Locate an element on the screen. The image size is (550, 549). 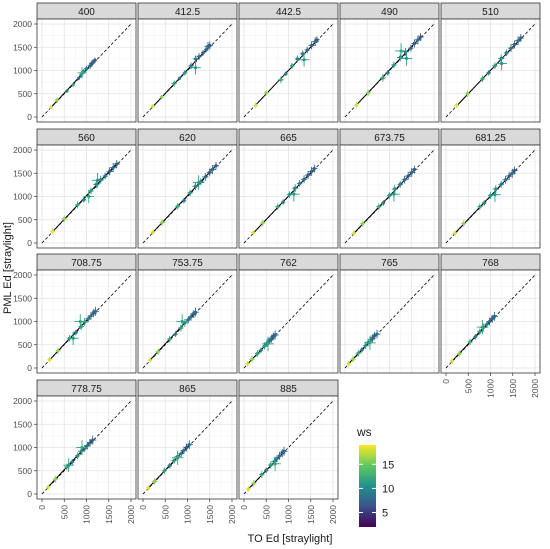
facet-label: 765 is located at coordinates (389, 263).